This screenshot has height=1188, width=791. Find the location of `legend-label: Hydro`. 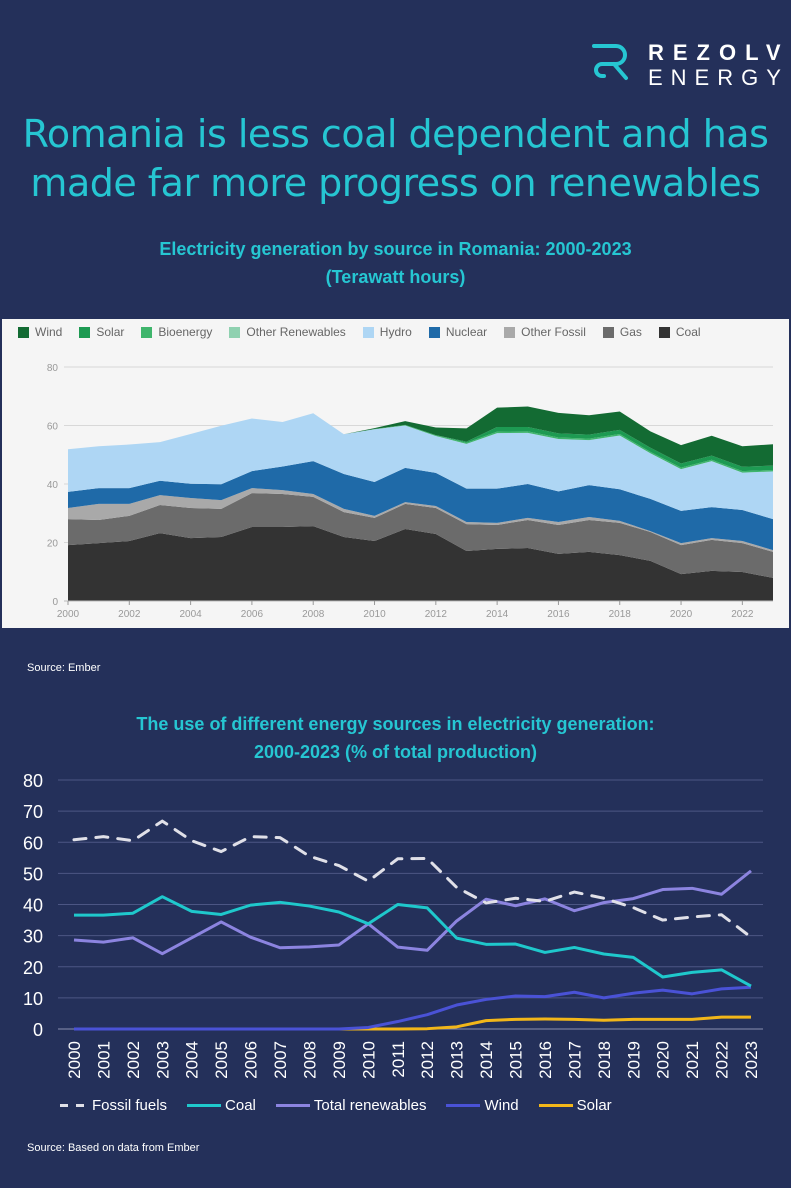

legend-label: Hydro is located at coordinates (395, 332).